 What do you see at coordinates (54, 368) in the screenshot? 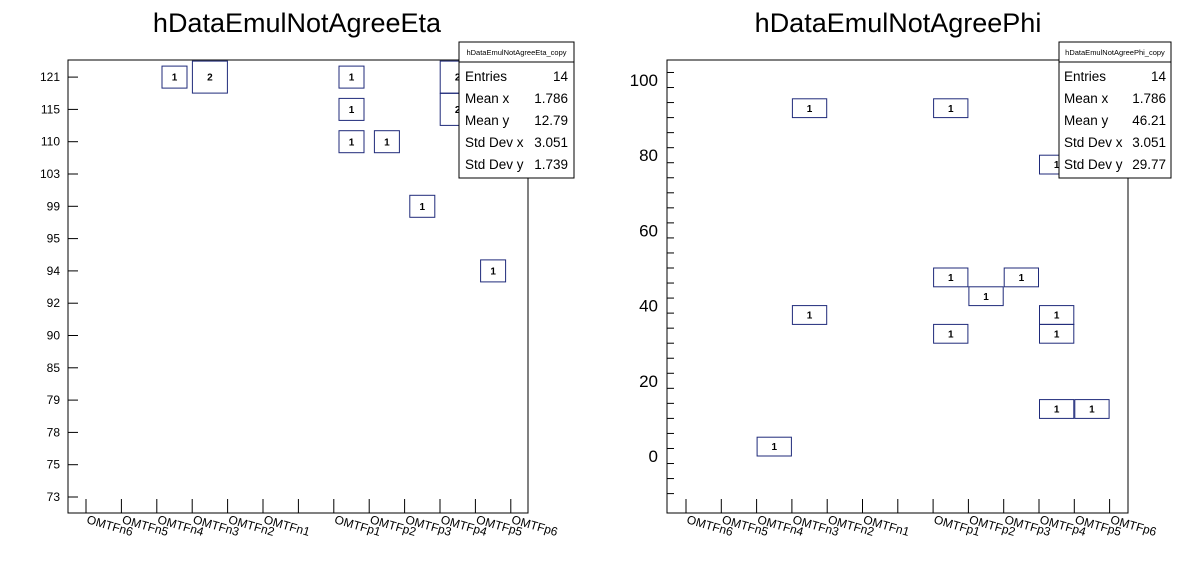
I see `y-tick-label: 85` at bounding box center [54, 368].